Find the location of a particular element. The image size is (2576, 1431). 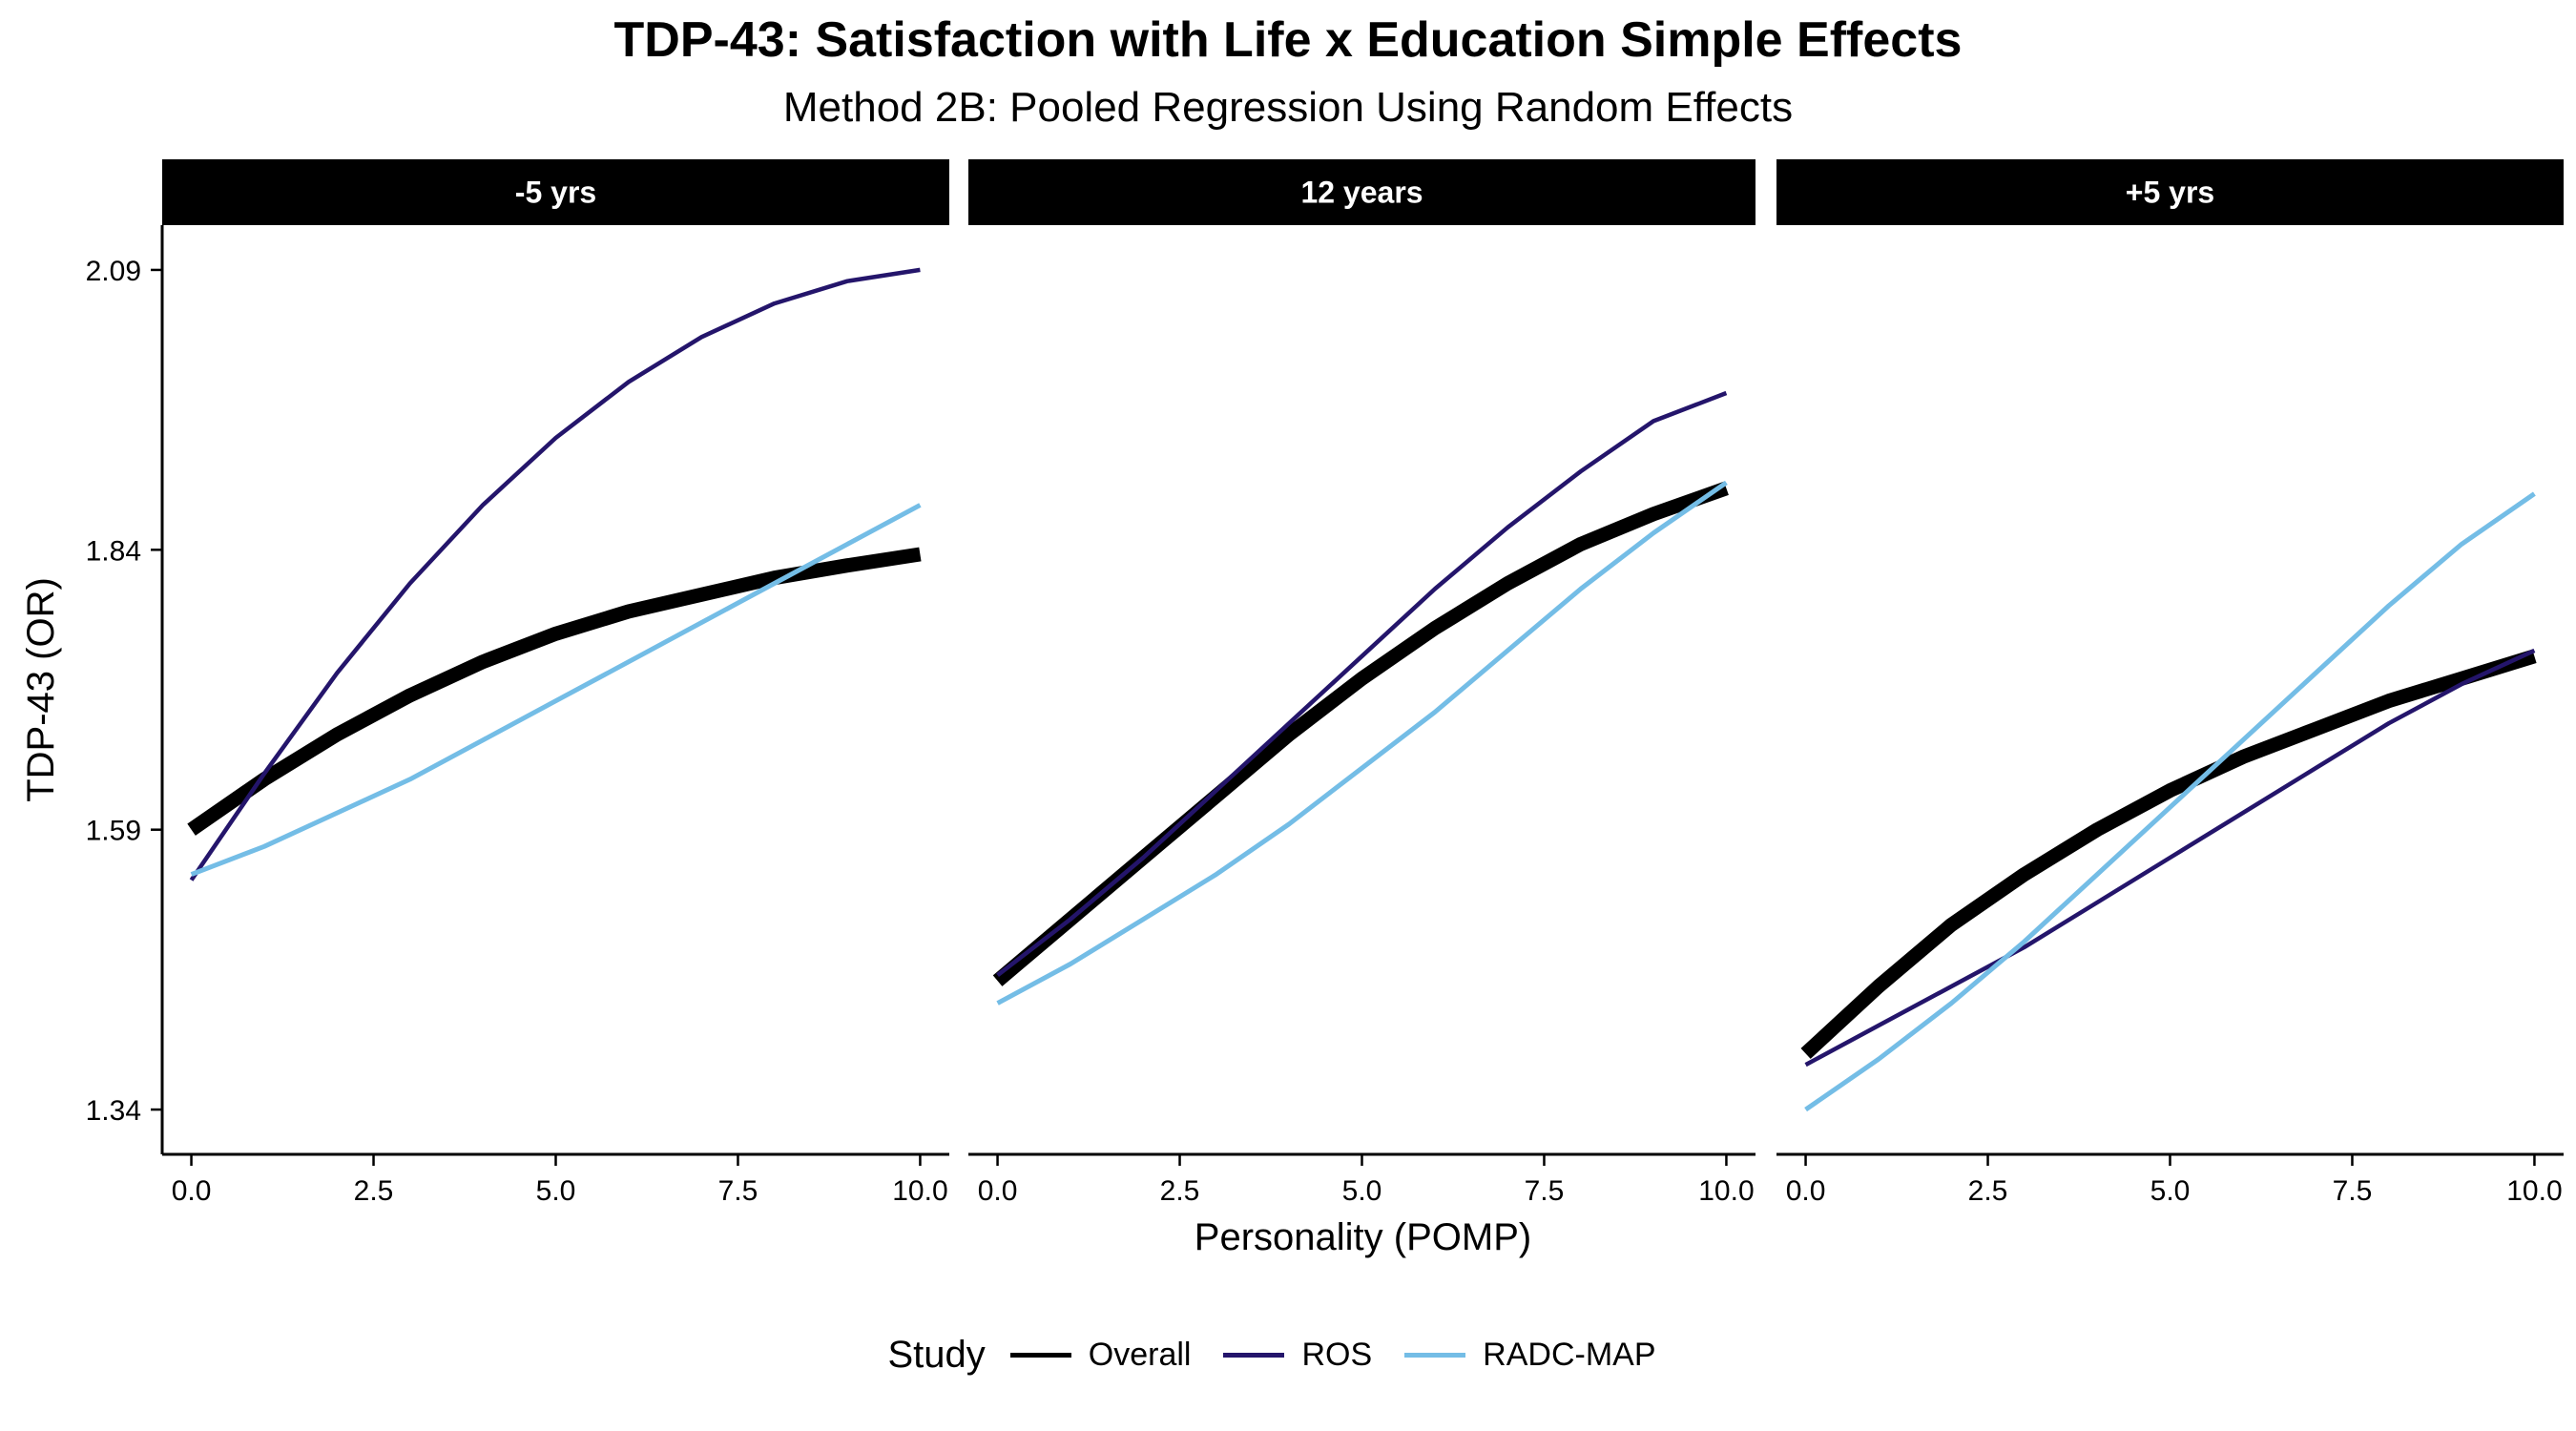

legend: Study Overall ROS RADC-MAP is located at coordinates (1288, 1355).